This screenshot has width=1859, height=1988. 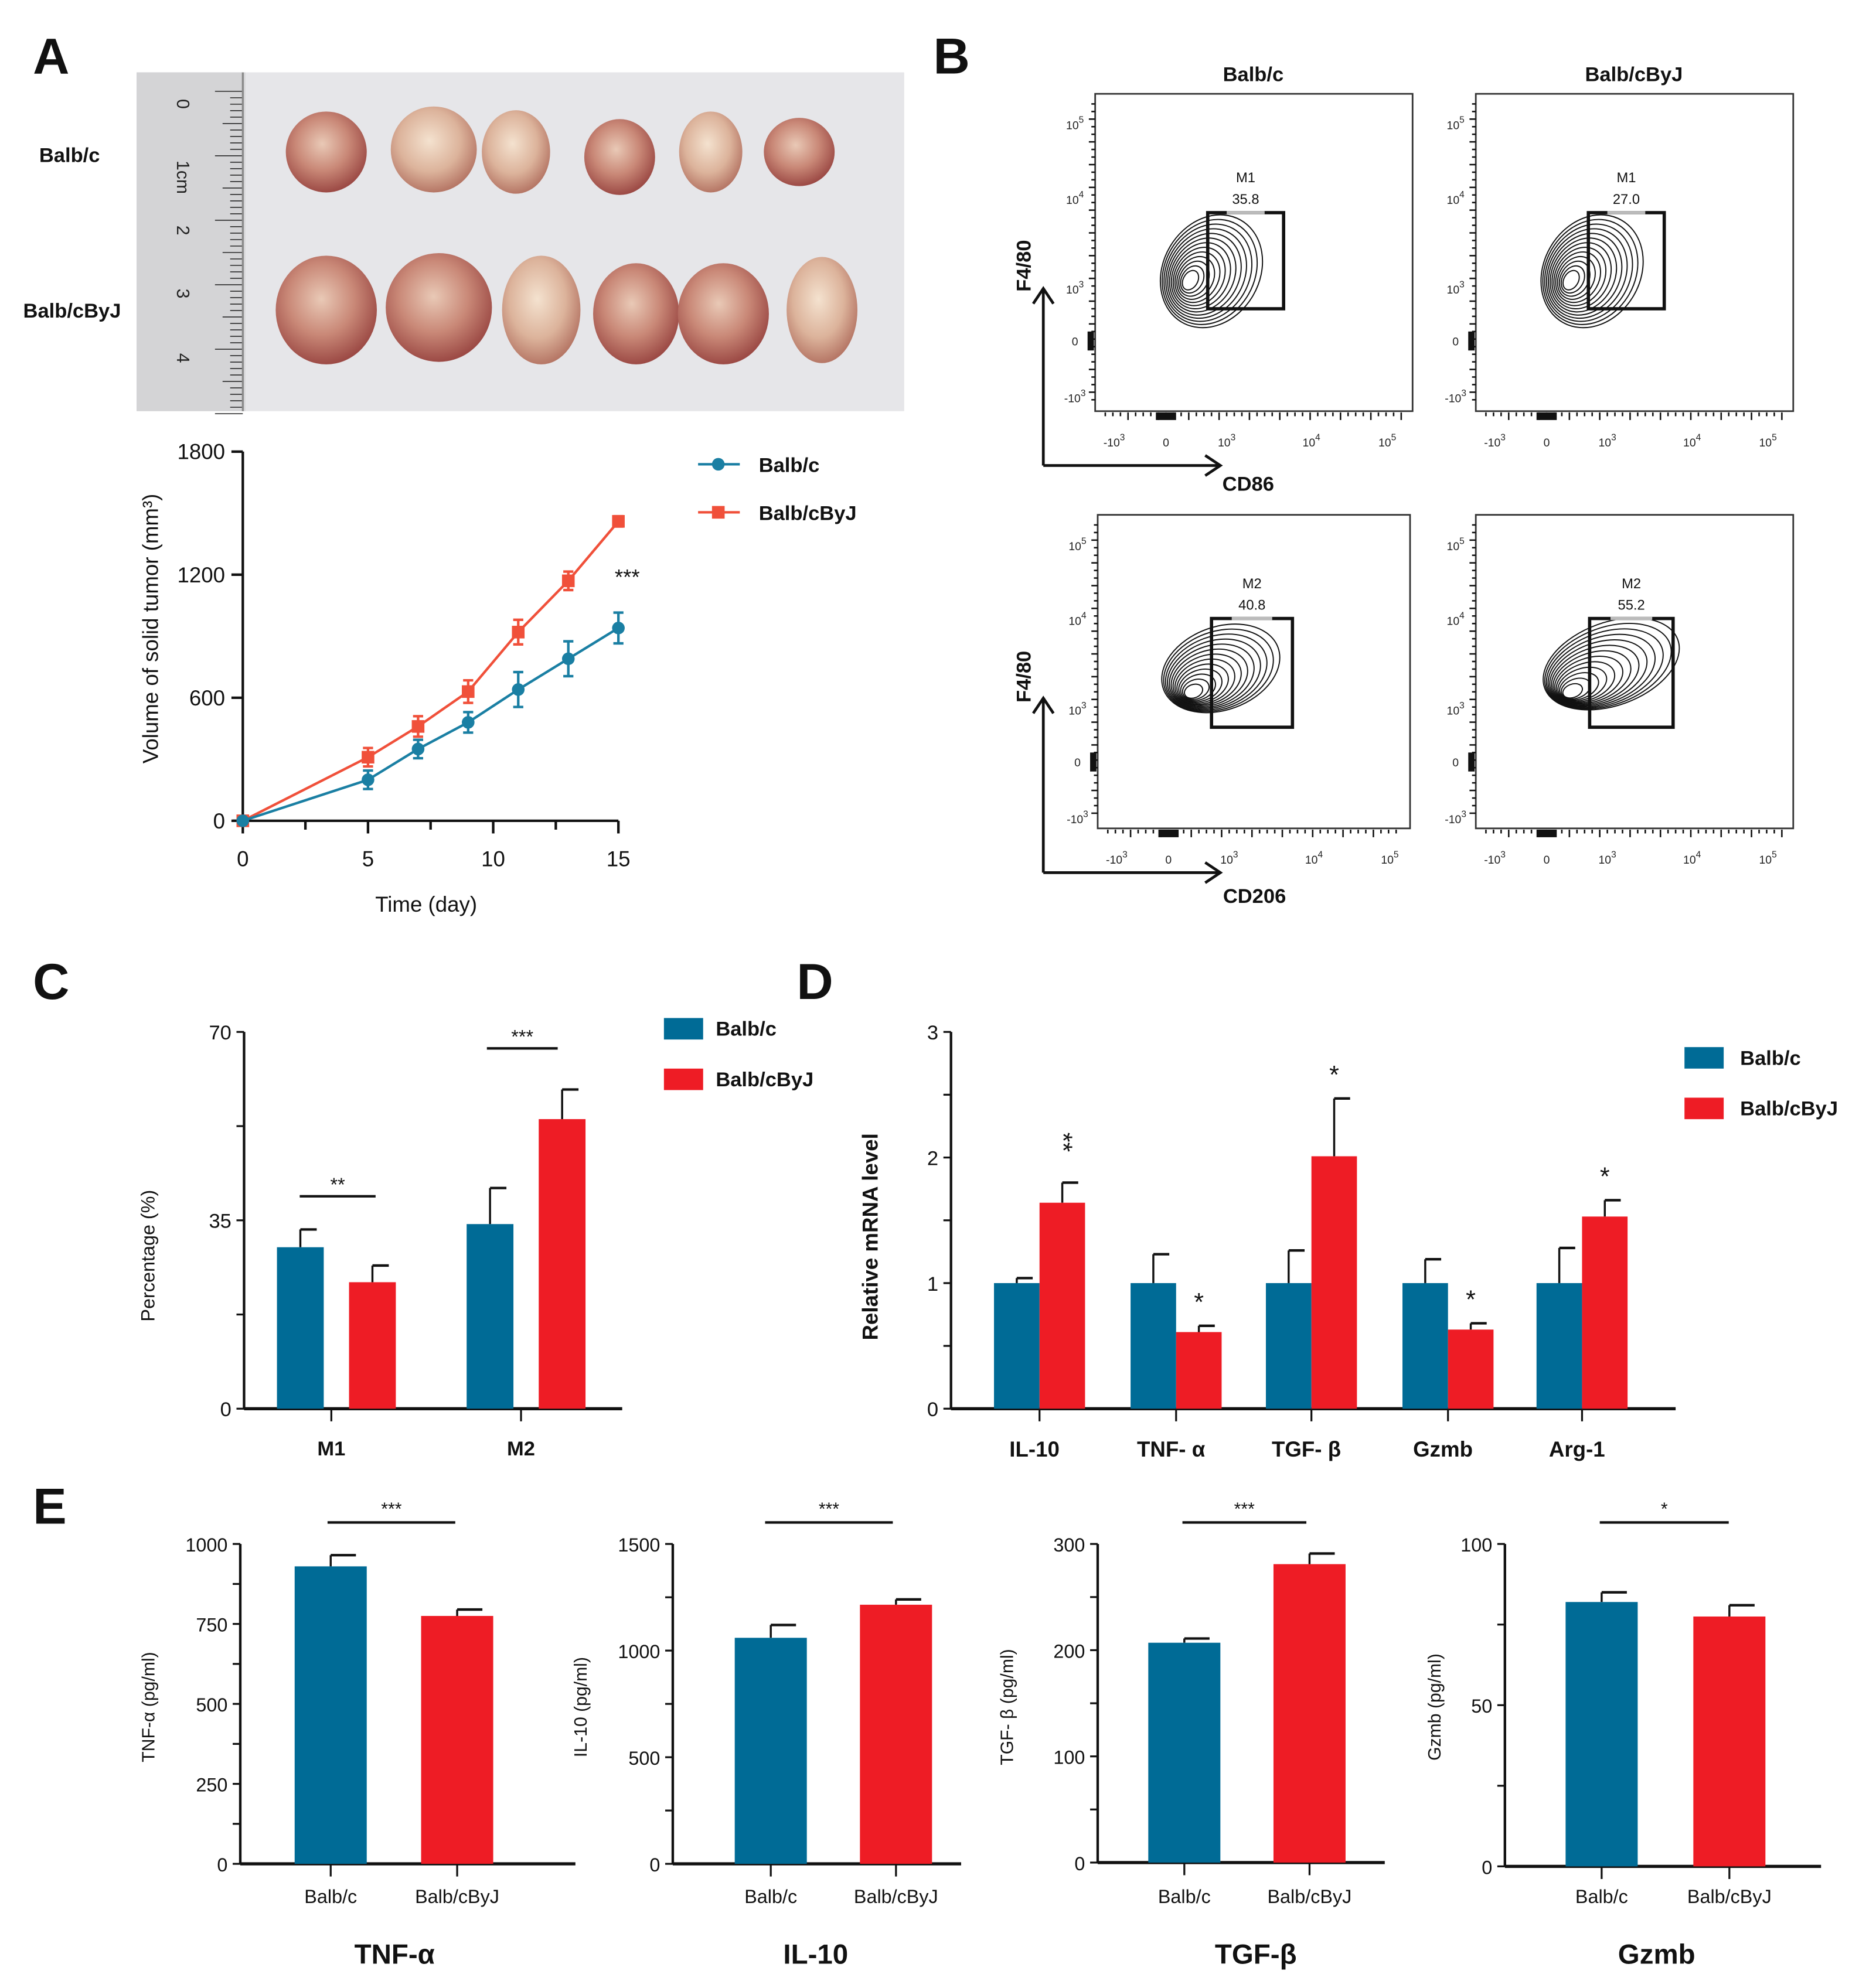 I want to click on chart-title: IL-10, so click(x=816, y=1954).